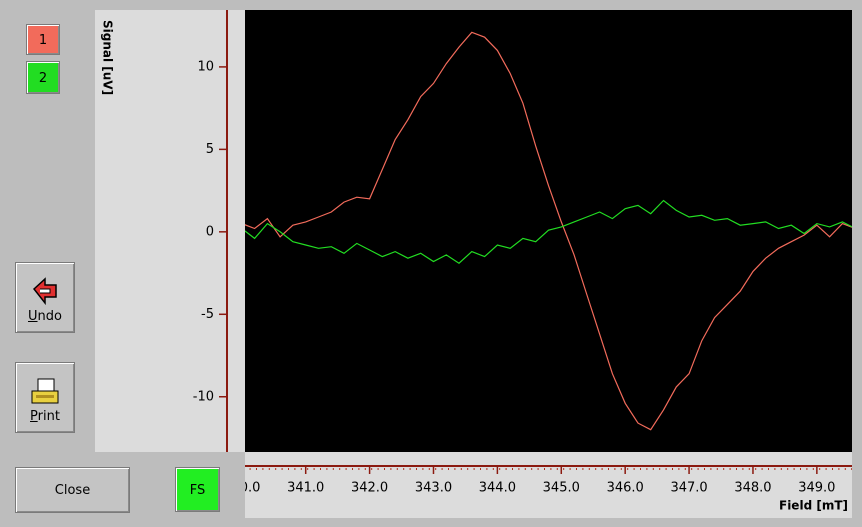  I want to click on x-tick-label: 347.0, so click(688, 488).